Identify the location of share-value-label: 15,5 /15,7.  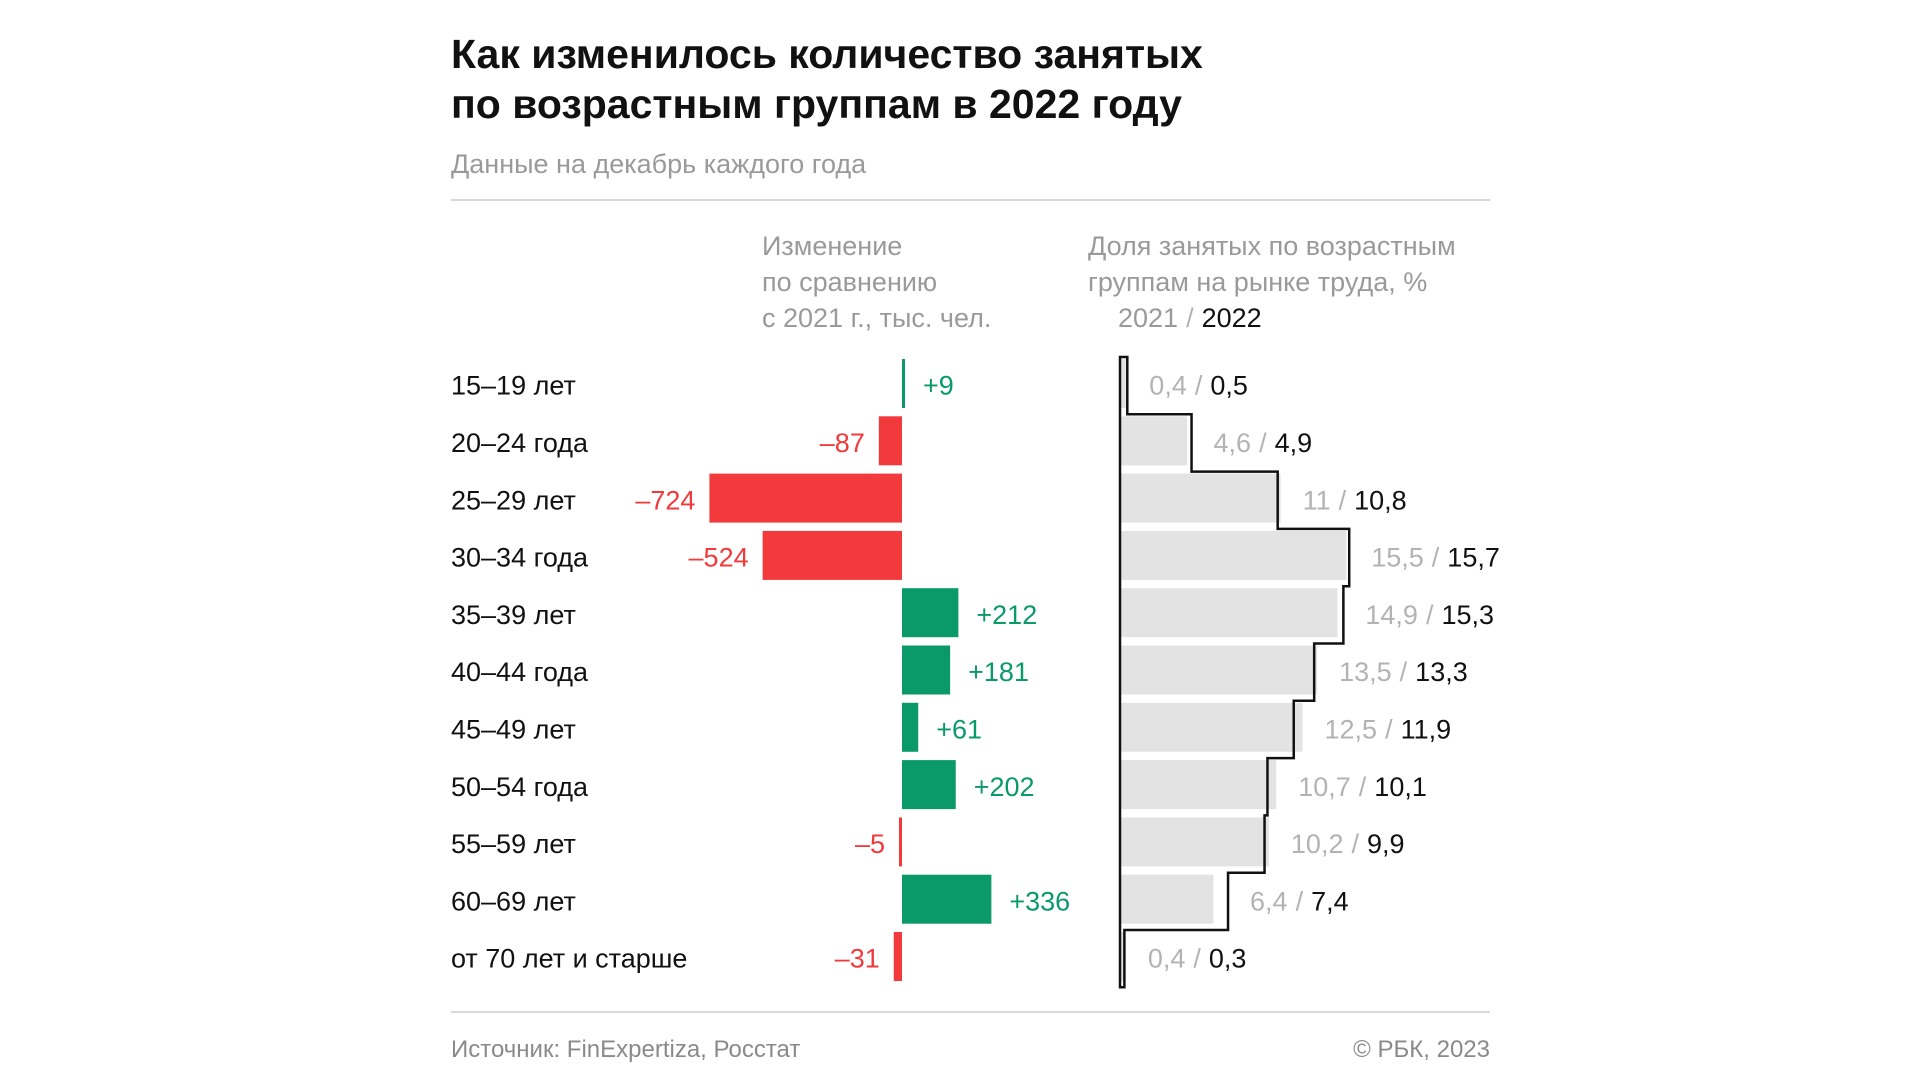
(1435, 558).